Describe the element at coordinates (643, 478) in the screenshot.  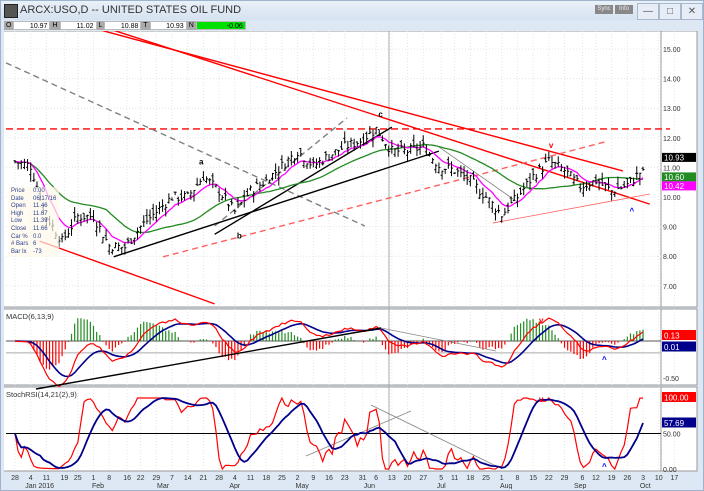
I see `x-tick-label: 3` at that location.